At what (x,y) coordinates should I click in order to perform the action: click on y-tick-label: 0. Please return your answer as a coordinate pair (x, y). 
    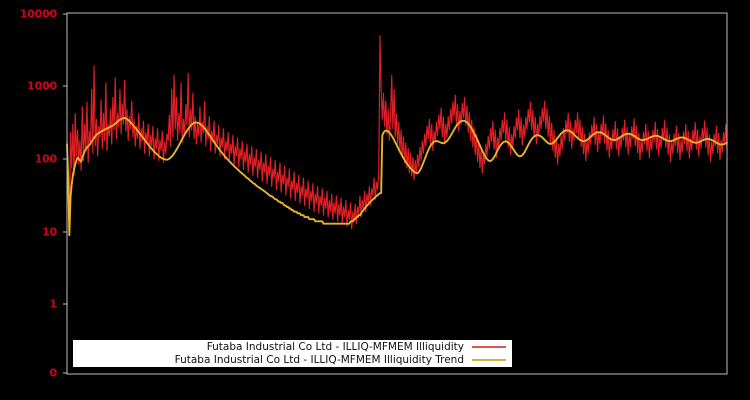
    Looking at the image, I should click on (53, 373).